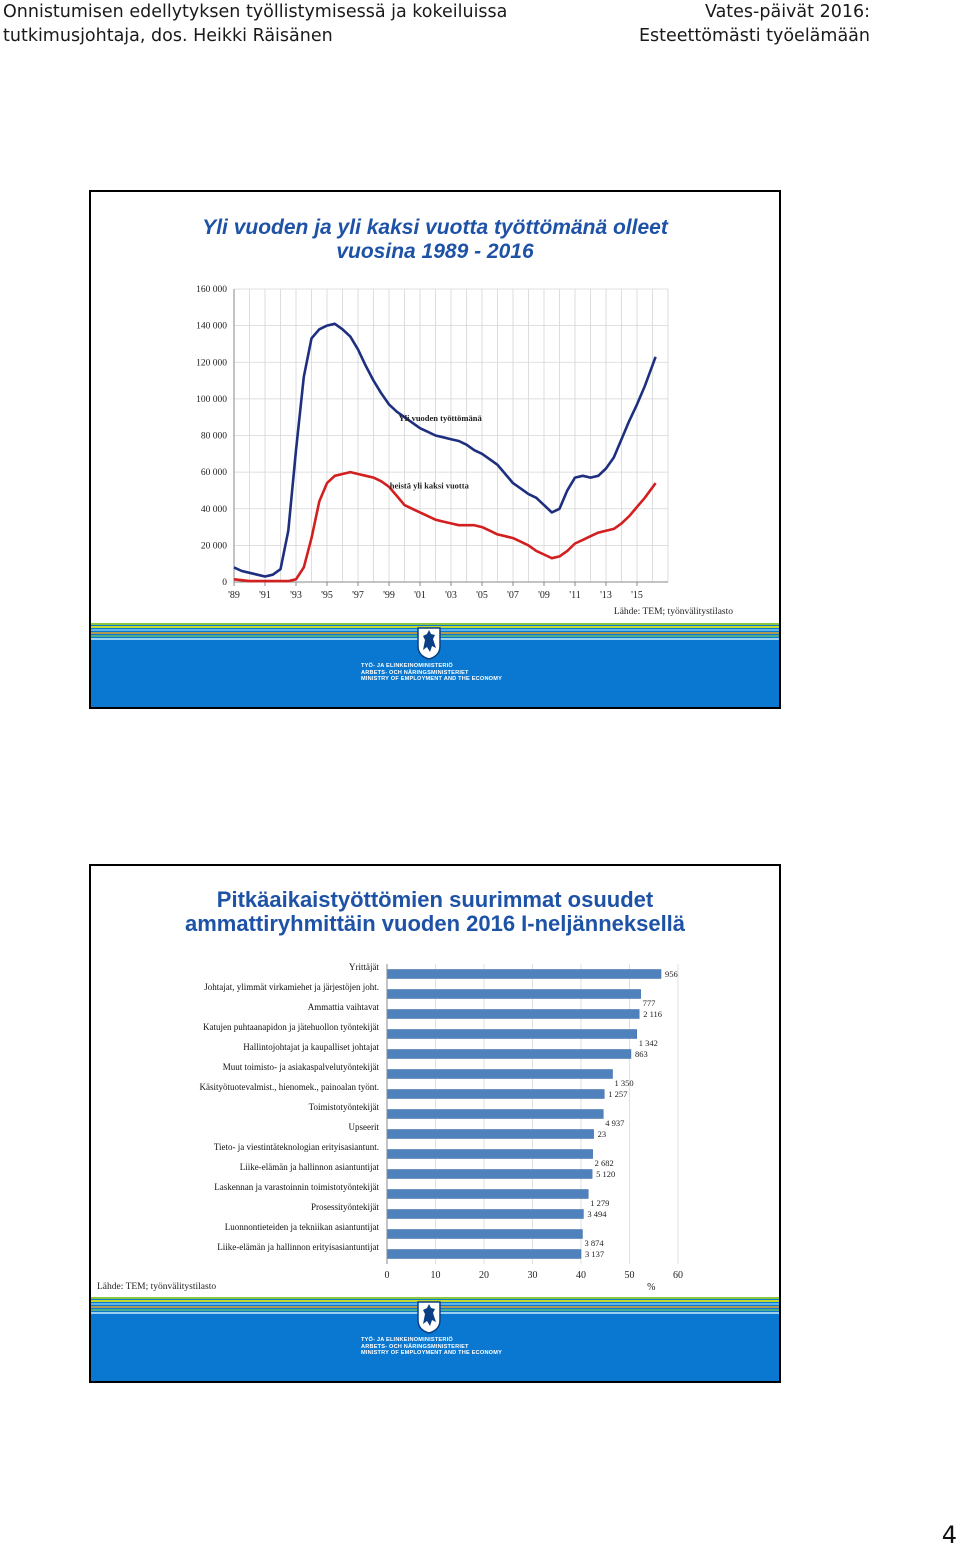 The image size is (960, 1551). What do you see at coordinates (484, 1275) in the screenshot?
I see `x-tick-label: 20` at bounding box center [484, 1275].